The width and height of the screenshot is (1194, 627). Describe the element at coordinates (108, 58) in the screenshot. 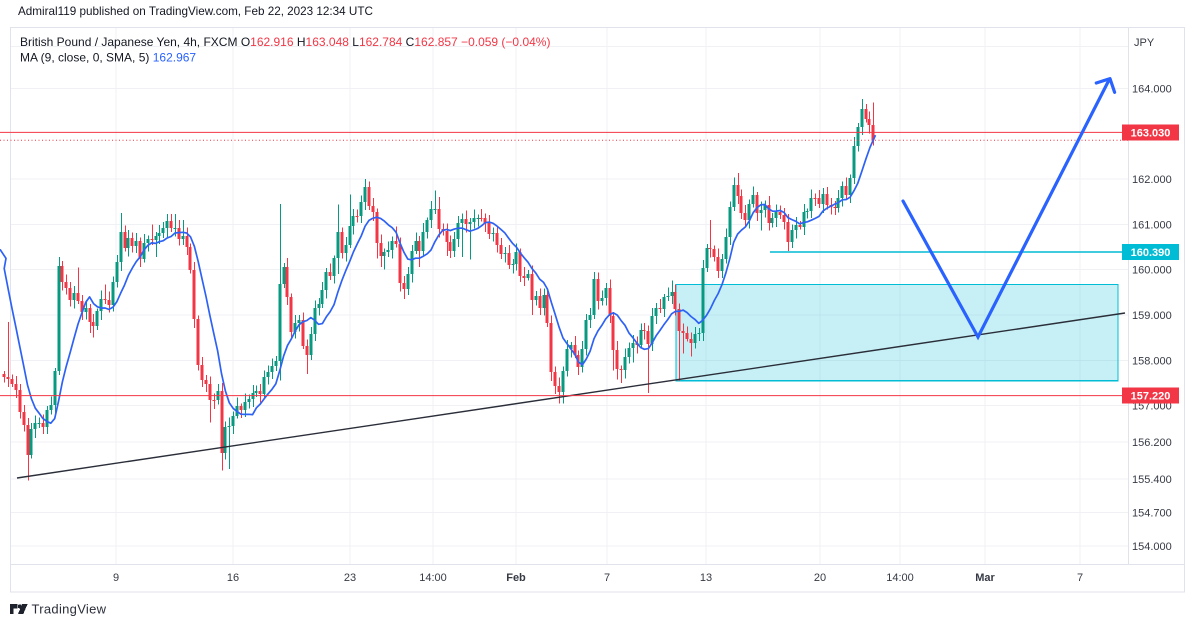

I see `svg-text:MA (9, close, 0, SMA, 5) 162.9: MA (9, close, 0, SMA, 5) 162.967` at that location.